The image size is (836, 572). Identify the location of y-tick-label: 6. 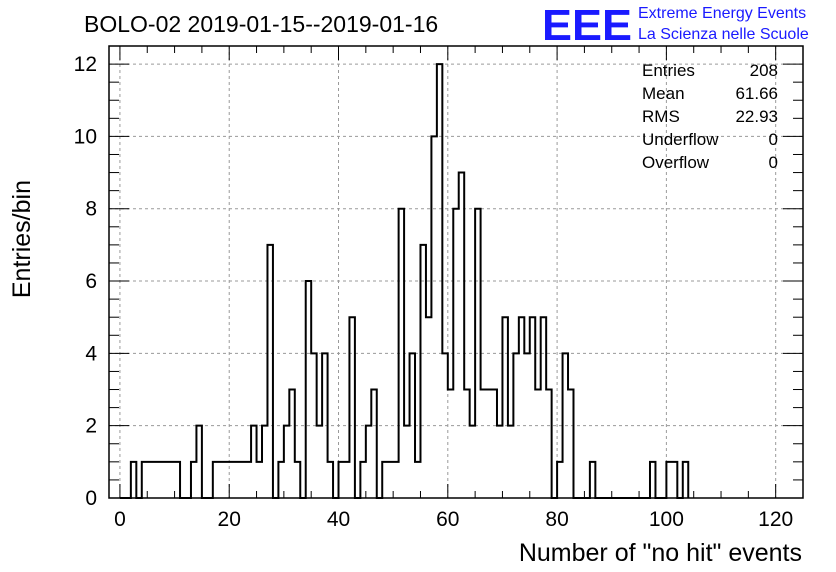
(91, 281).